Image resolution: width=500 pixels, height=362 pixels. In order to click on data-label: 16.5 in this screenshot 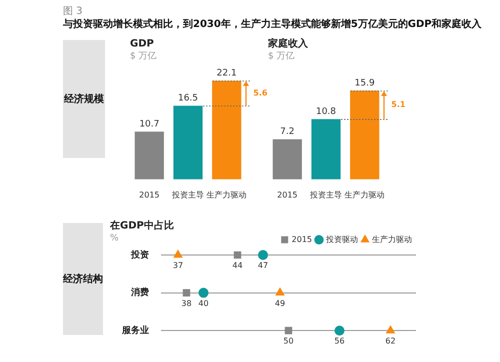, I will do `click(188, 99)`.